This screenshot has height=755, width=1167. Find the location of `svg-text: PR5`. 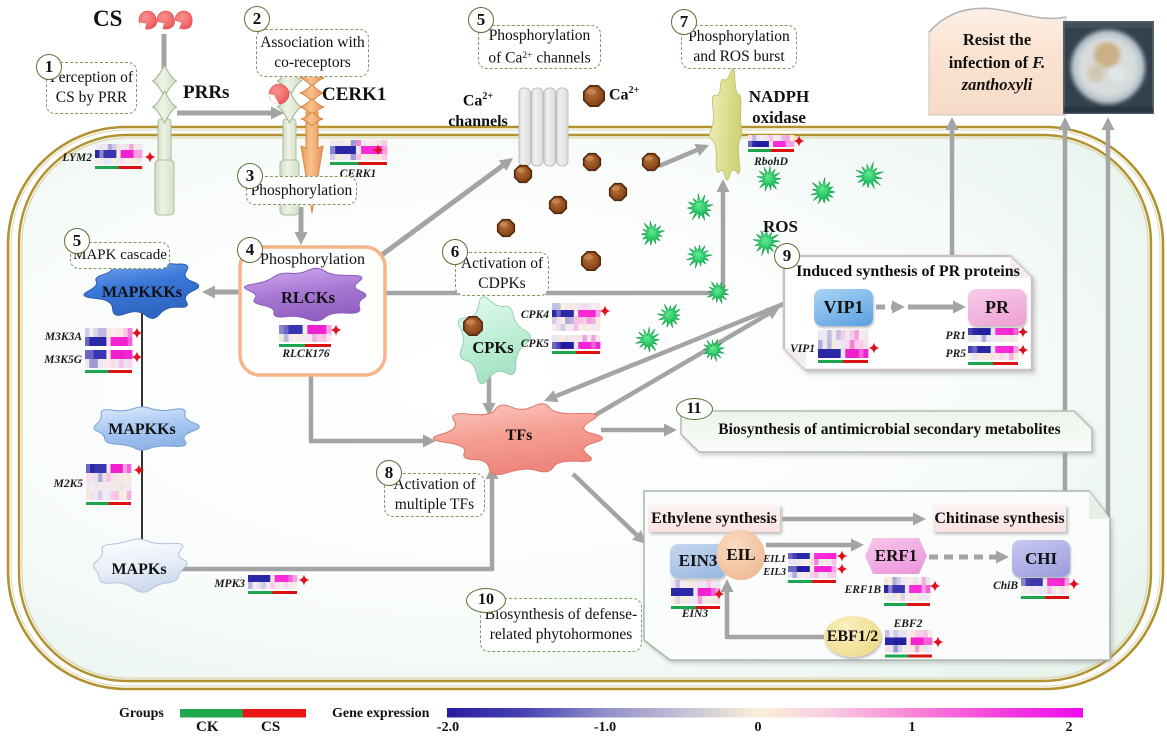

svg-text: PR5 is located at coordinates (956, 354).